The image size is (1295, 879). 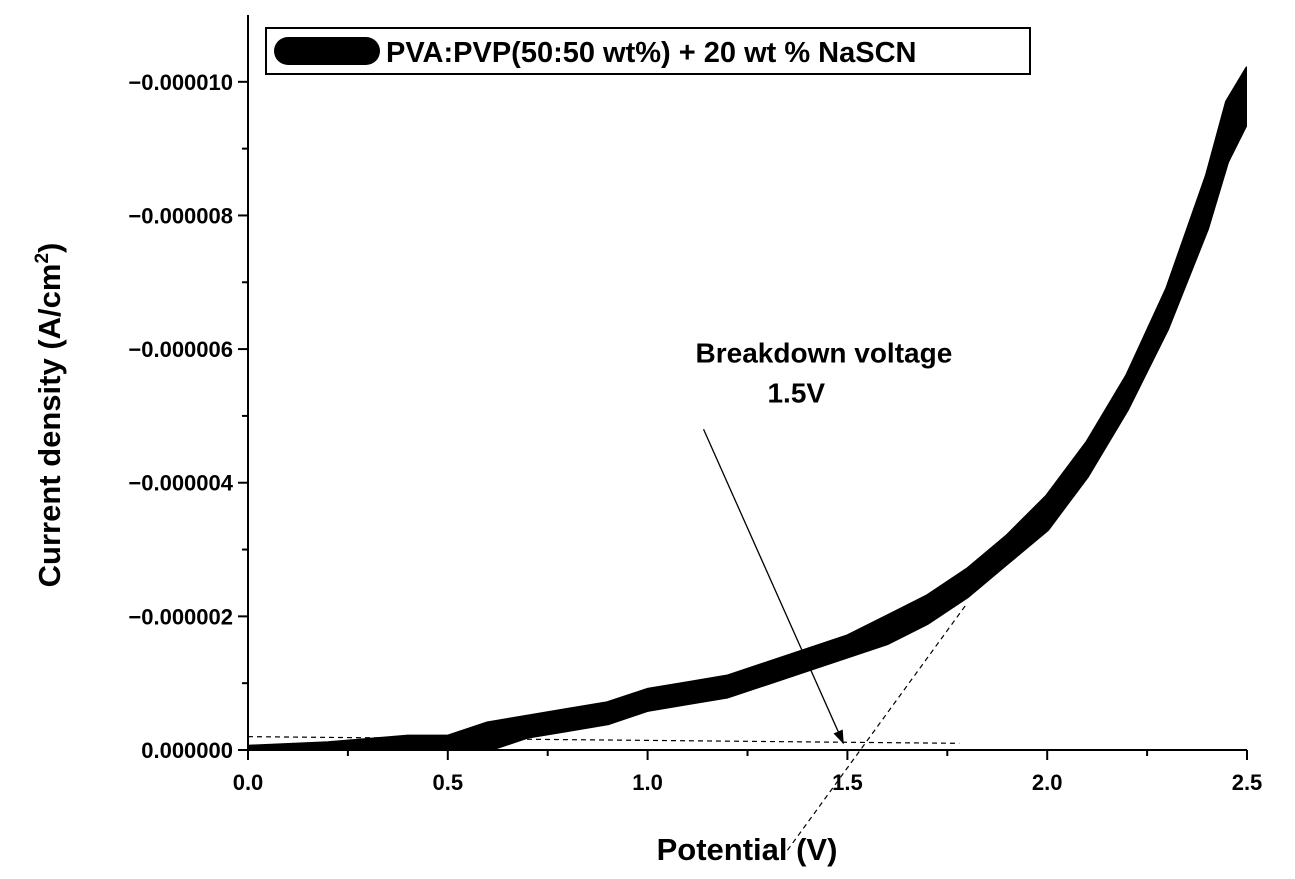 I want to click on annotation-text-1: 1.5V, so click(x=796, y=393).